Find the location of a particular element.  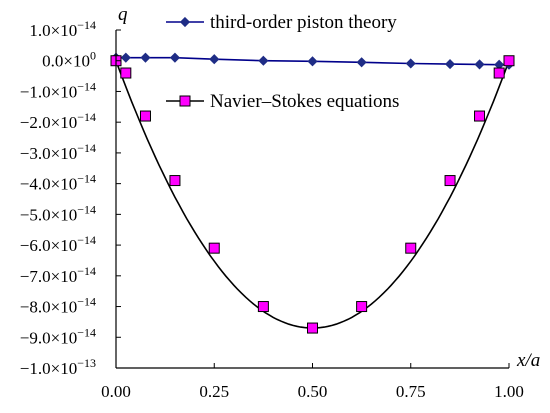

x-tick-label: 1.00 is located at coordinates (509, 391).